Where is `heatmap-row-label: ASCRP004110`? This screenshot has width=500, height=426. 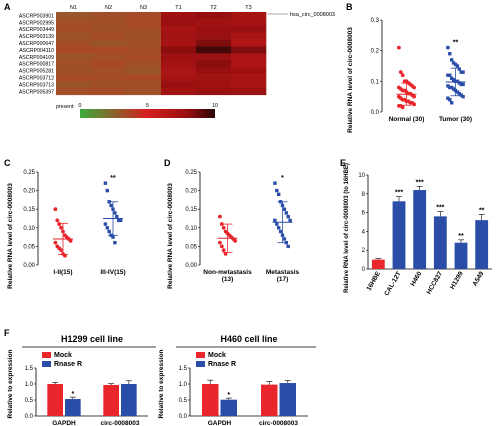 heatmap-row-label: ASCRP004110 is located at coordinates (36, 51).